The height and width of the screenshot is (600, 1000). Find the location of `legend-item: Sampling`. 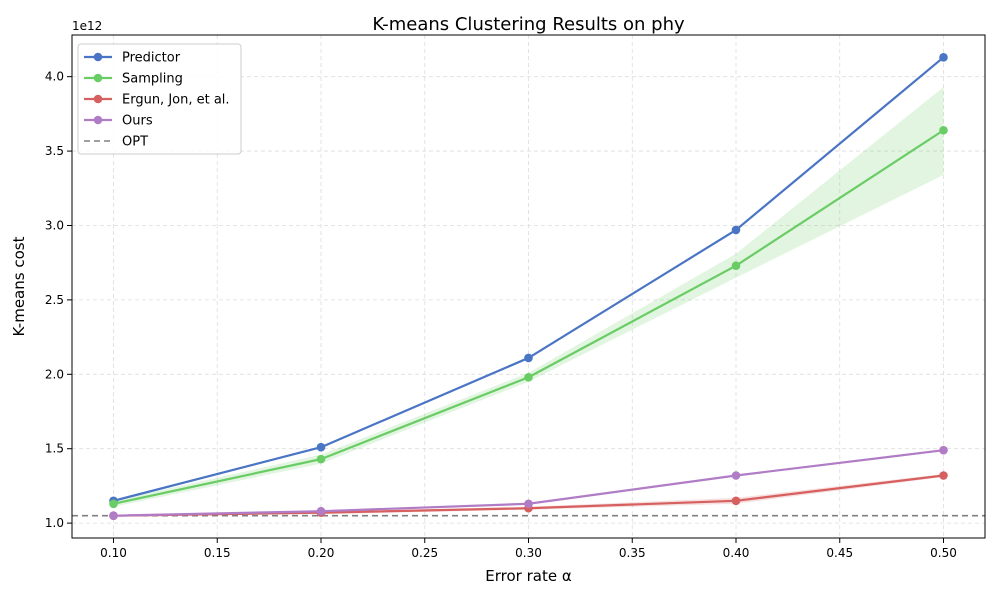

legend-item: Sampling is located at coordinates (133, 79).